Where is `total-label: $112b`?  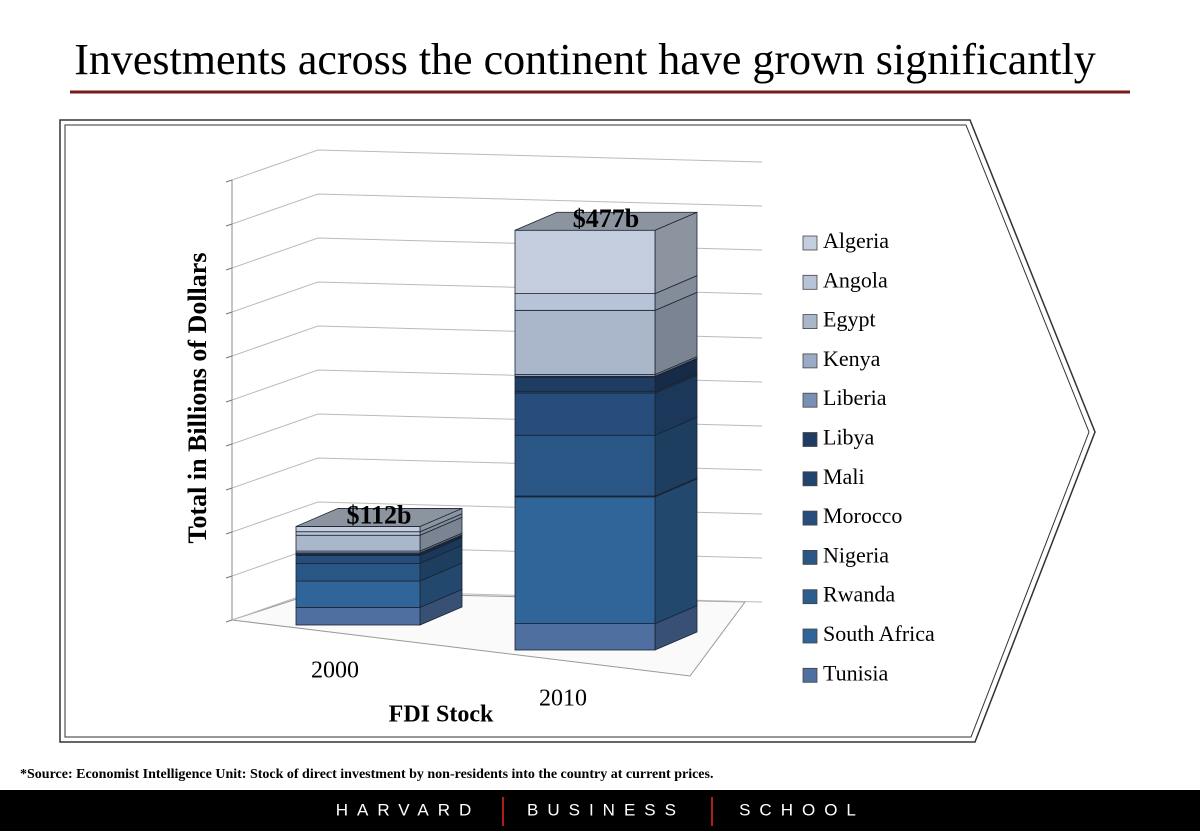 total-label: $112b is located at coordinates (378, 514).